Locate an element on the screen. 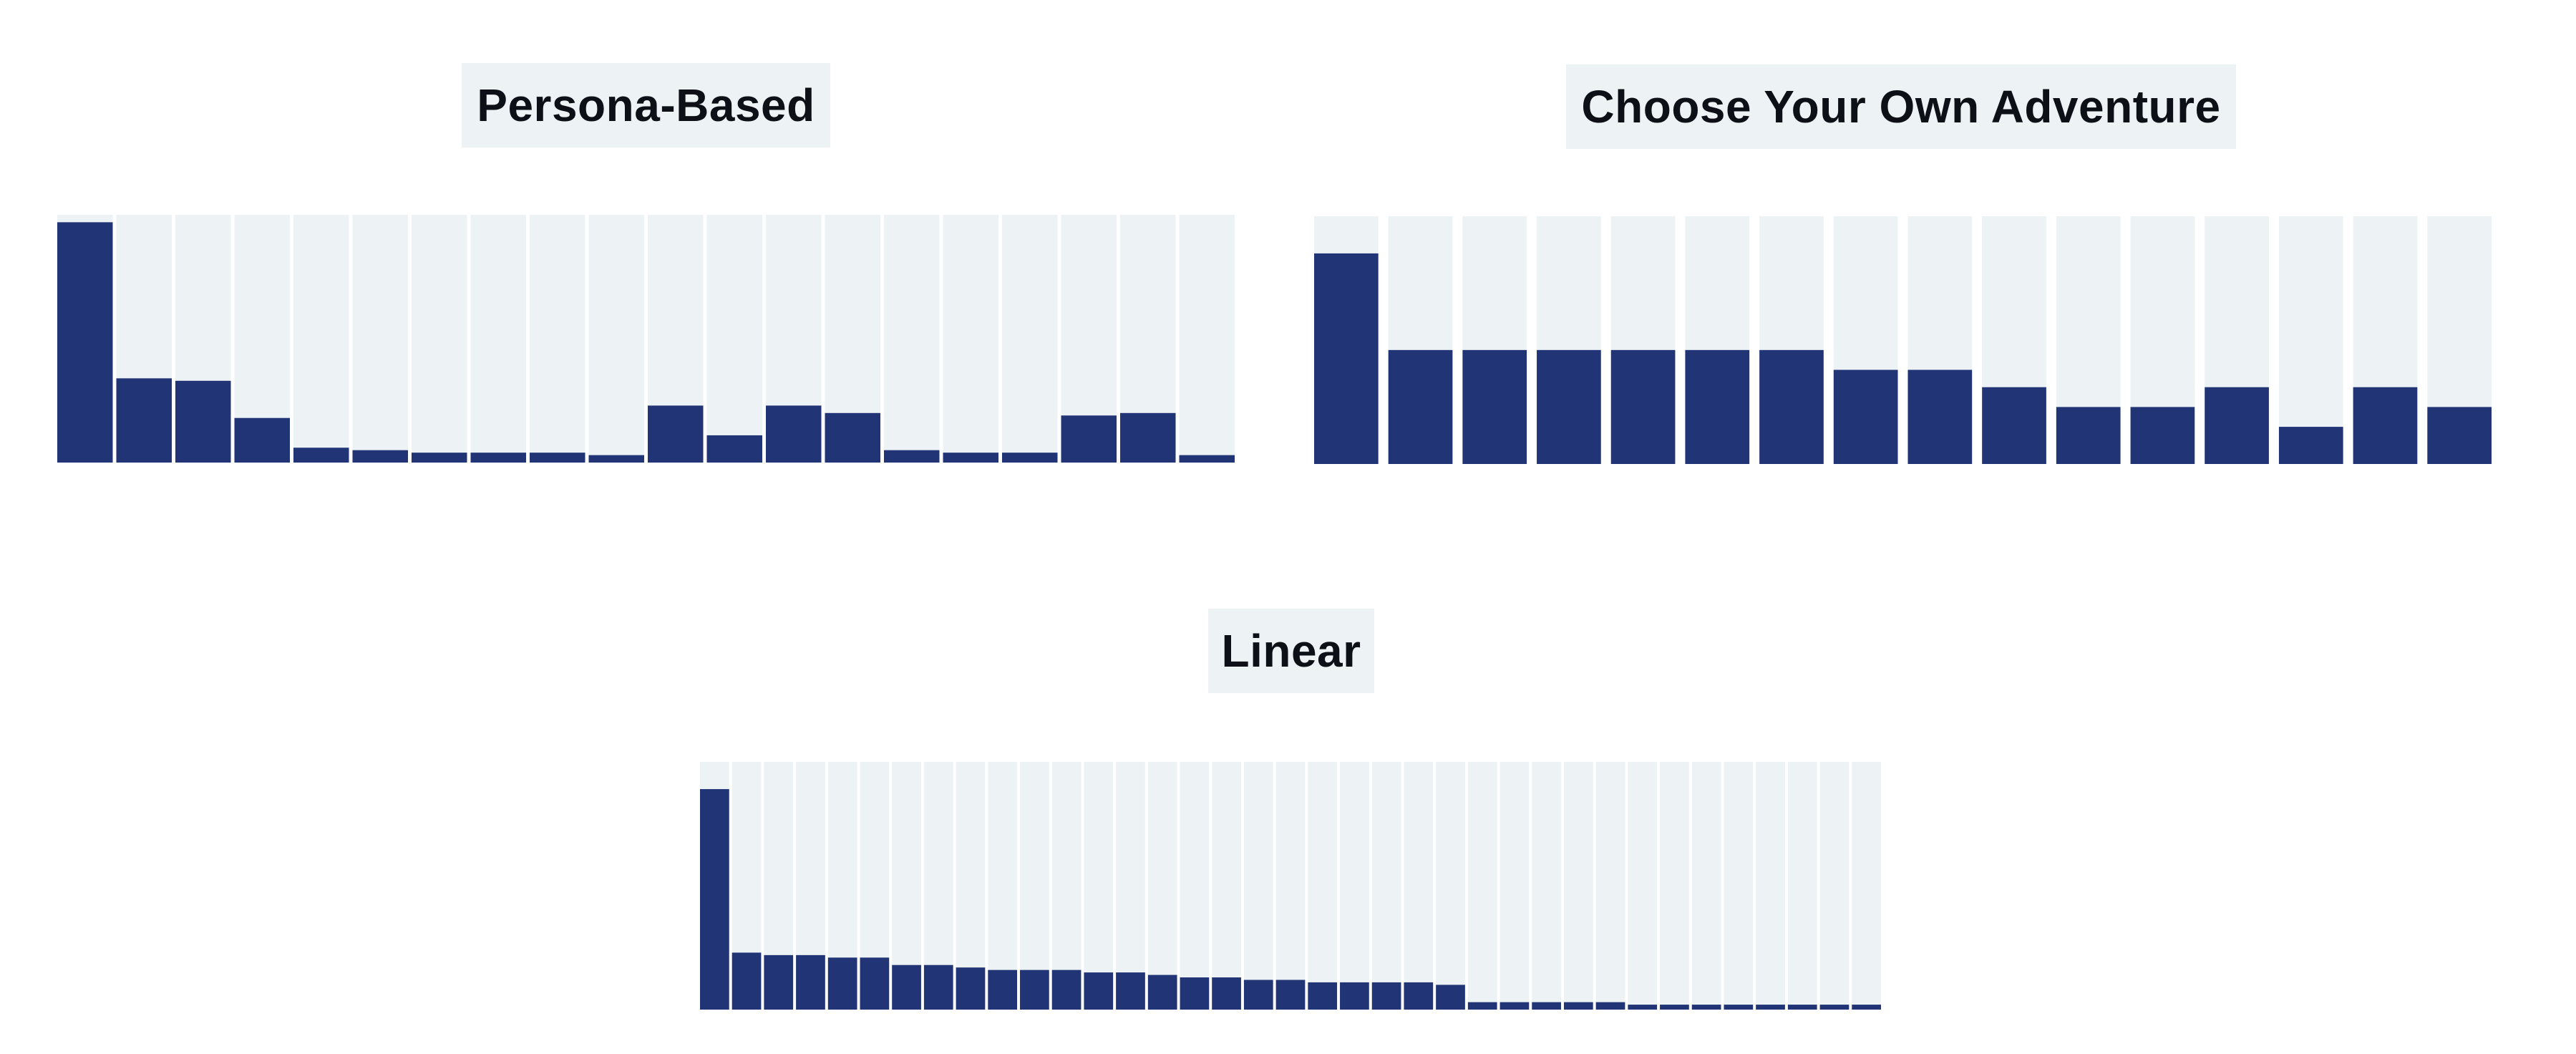 Image resolution: width=2576 pixels, height=1054 pixels. chart-title-persona-based: Persona-Based is located at coordinates (646, 106).